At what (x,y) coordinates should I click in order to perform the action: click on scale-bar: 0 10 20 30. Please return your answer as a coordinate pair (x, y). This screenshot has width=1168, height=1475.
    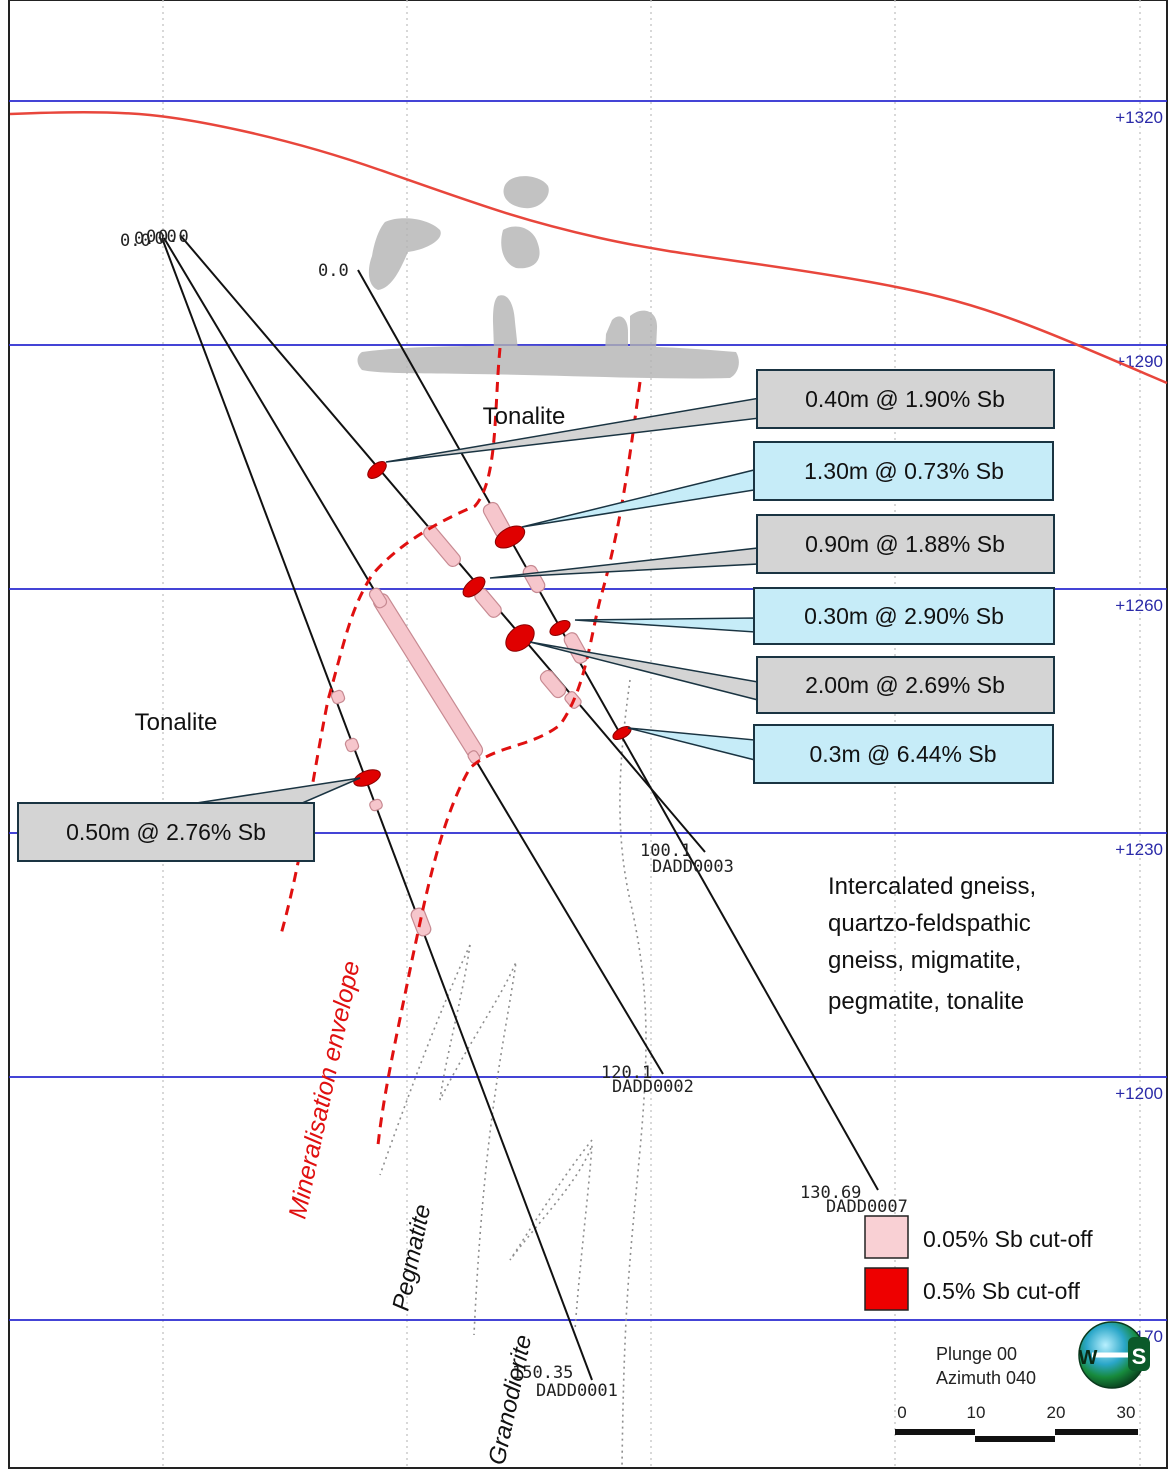
    Looking at the image, I should click on (1016, 1422).